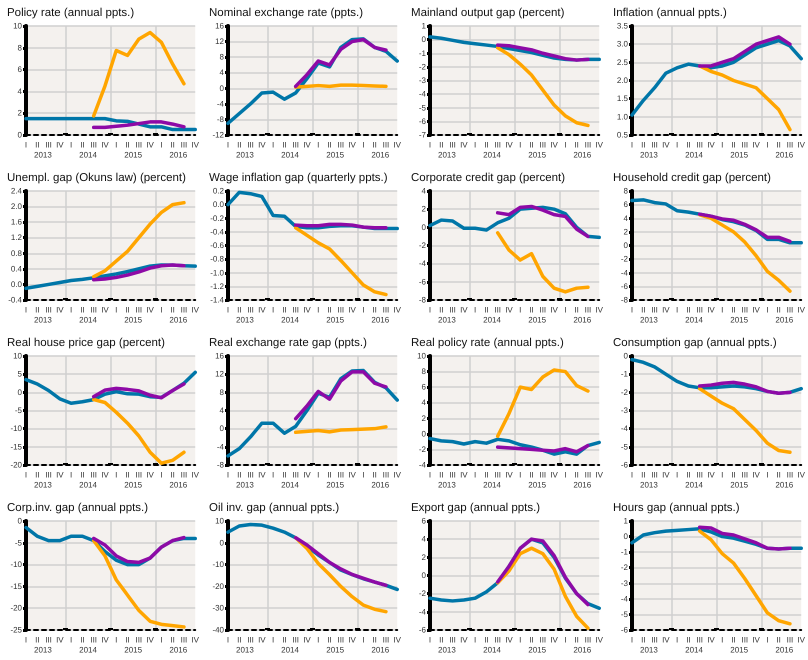 The image size is (808, 660). What do you see at coordinates (20, 374) in the screenshot?
I see `y-tick-label: 5` at bounding box center [20, 374].